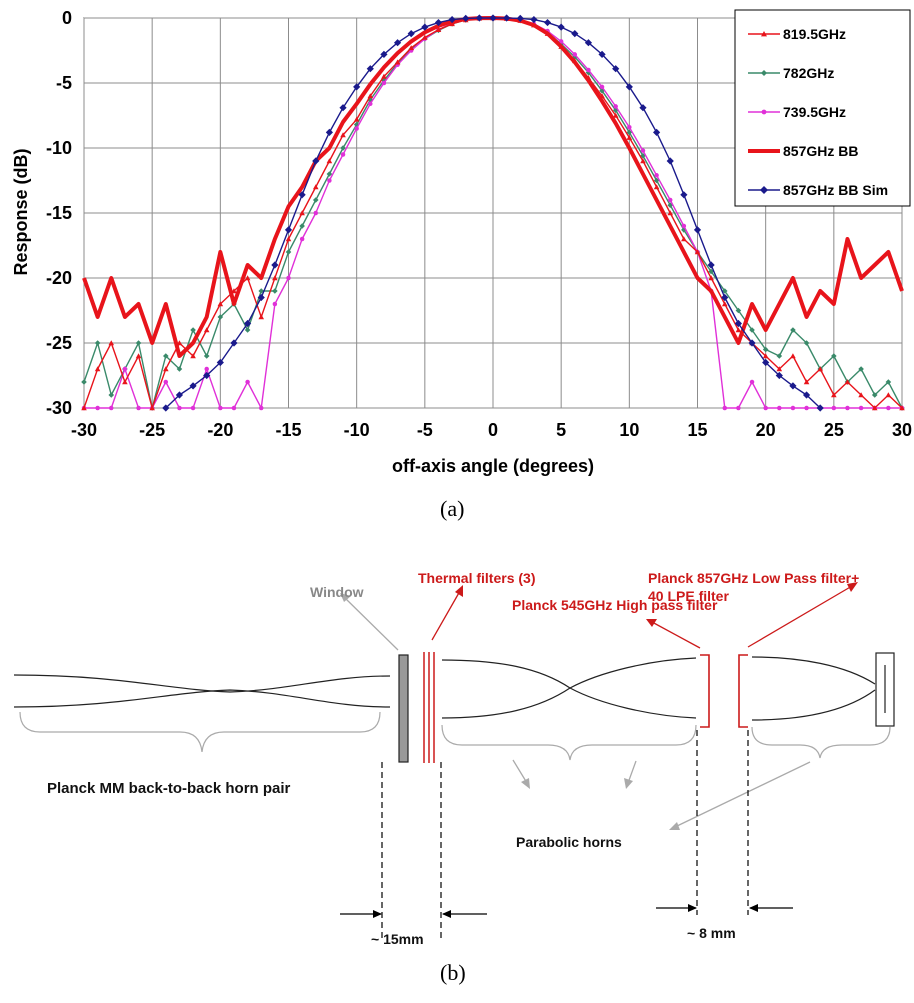 This screenshot has height=1003, width=914. What do you see at coordinates (59, 148) in the screenshot?
I see `y-tick-label: -10` at bounding box center [59, 148].